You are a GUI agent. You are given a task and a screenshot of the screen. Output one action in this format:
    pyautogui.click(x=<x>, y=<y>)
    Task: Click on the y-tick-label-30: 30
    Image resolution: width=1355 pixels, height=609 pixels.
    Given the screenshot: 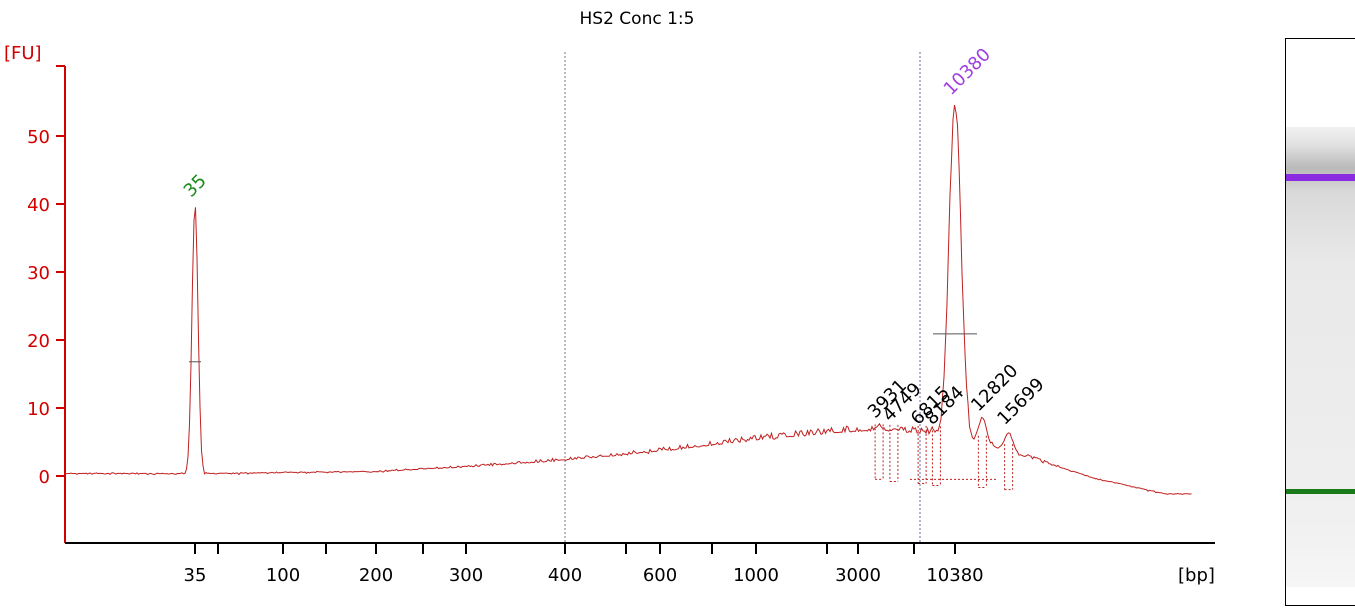 What is the action you would take?
    pyautogui.click(x=38, y=273)
    